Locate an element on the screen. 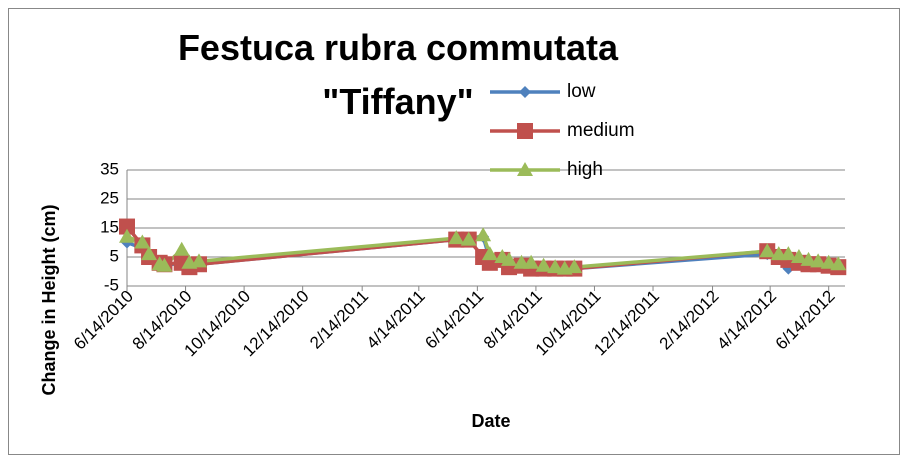 The width and height of the screenshot is (912, 469). y-tick-label: 25 is located at coordinates (109, 197).